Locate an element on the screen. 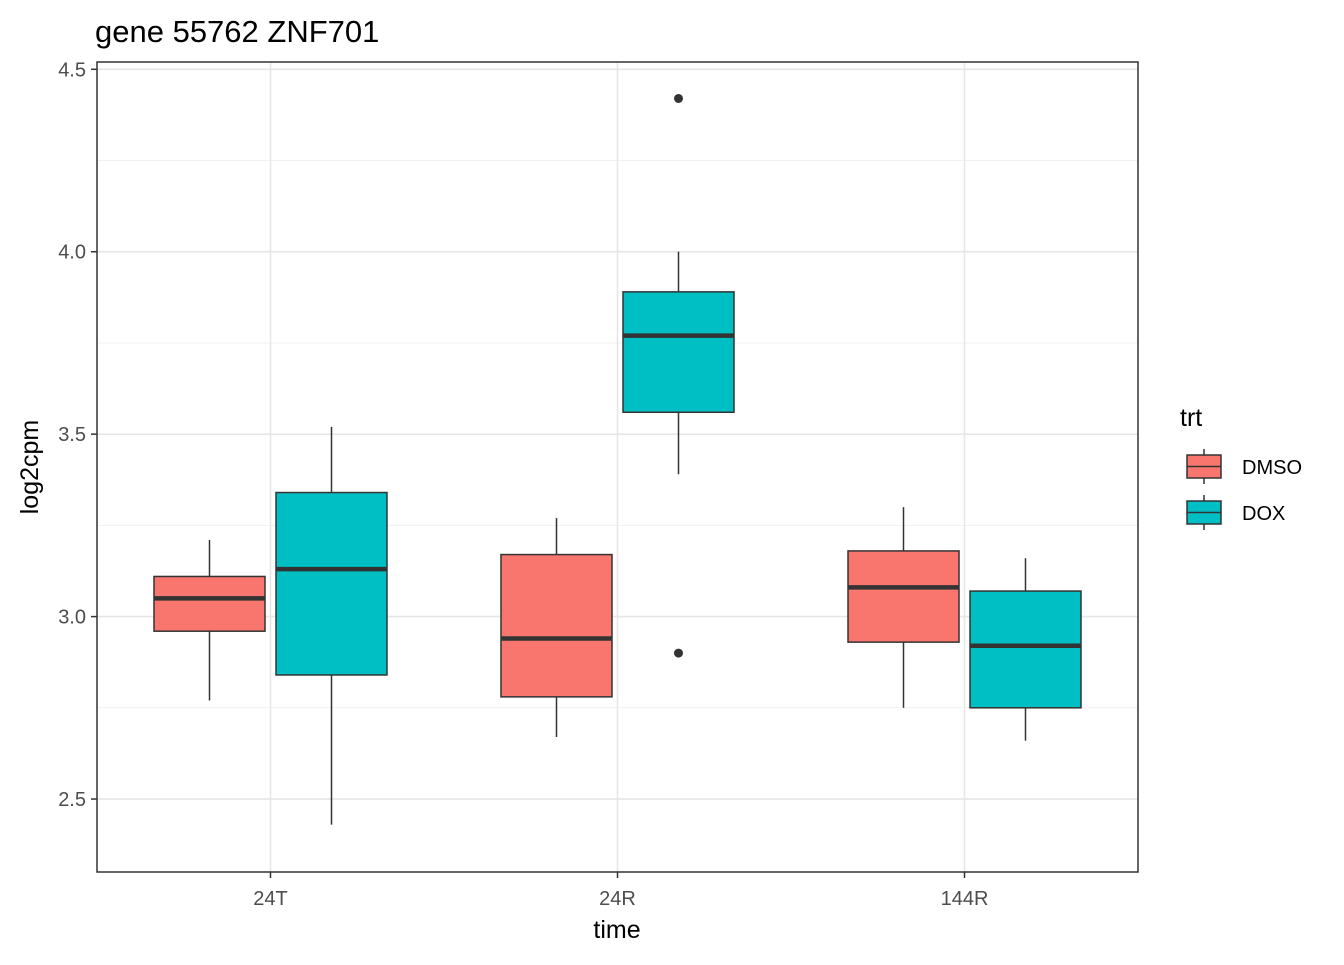 Image resolution: width=1344 pixels, height=965 pixels. y-tick-label: 2.5 is located at coordinates (72, 800).